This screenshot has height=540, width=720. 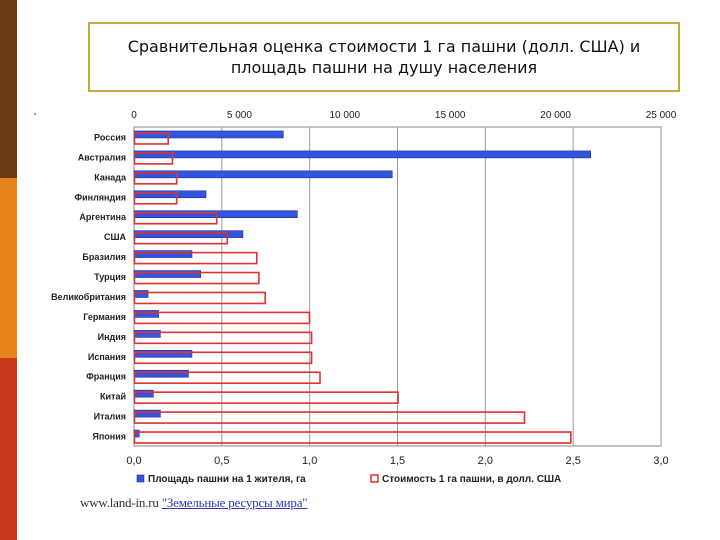 I want to click on legend-swatch-cost, so click(x=374, y=478).